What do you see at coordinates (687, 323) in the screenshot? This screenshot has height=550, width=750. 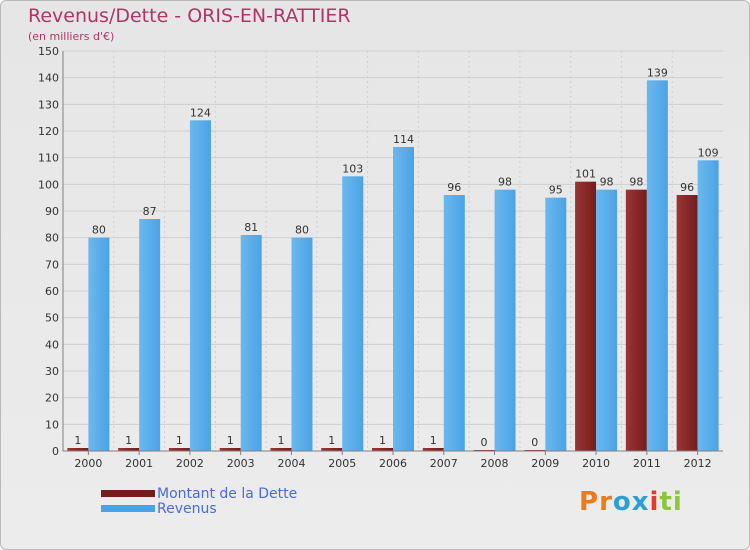 I see `bar-debt-2012` at bounding box center [687, 323].